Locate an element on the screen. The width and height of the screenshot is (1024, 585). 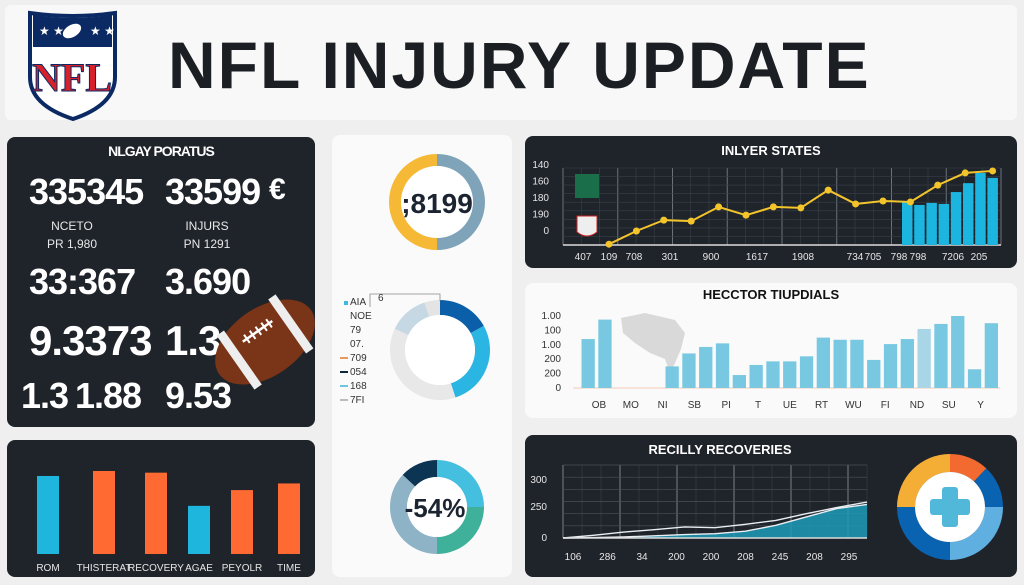
stat-sublabel: PN 1291 is located at coordinates (207, 244).